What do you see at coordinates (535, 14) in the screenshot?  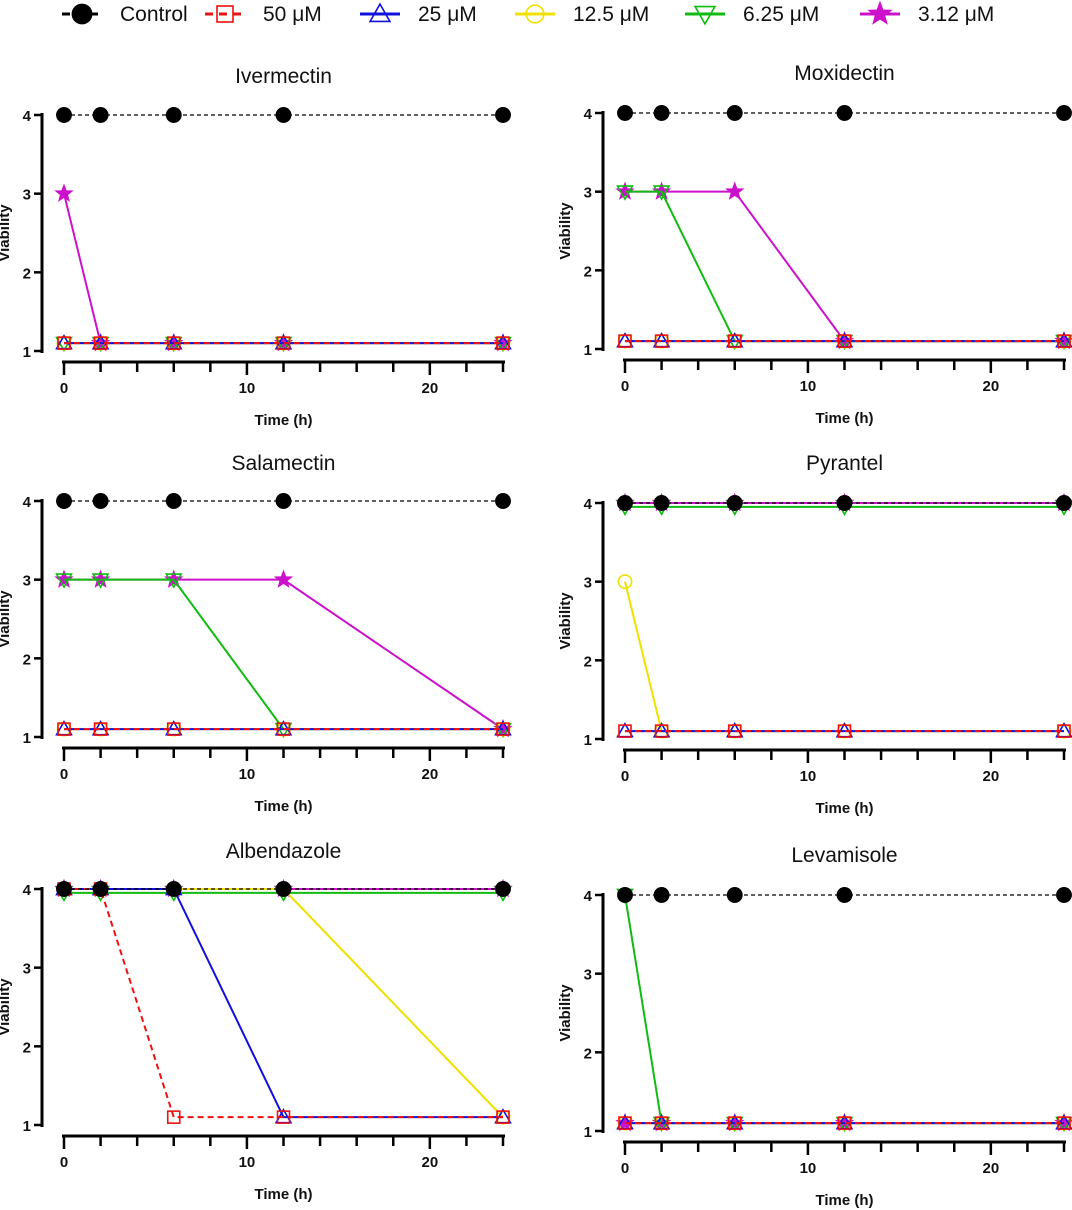 I see `legend-marker-12-5-um` at bounding box center [535, 14].